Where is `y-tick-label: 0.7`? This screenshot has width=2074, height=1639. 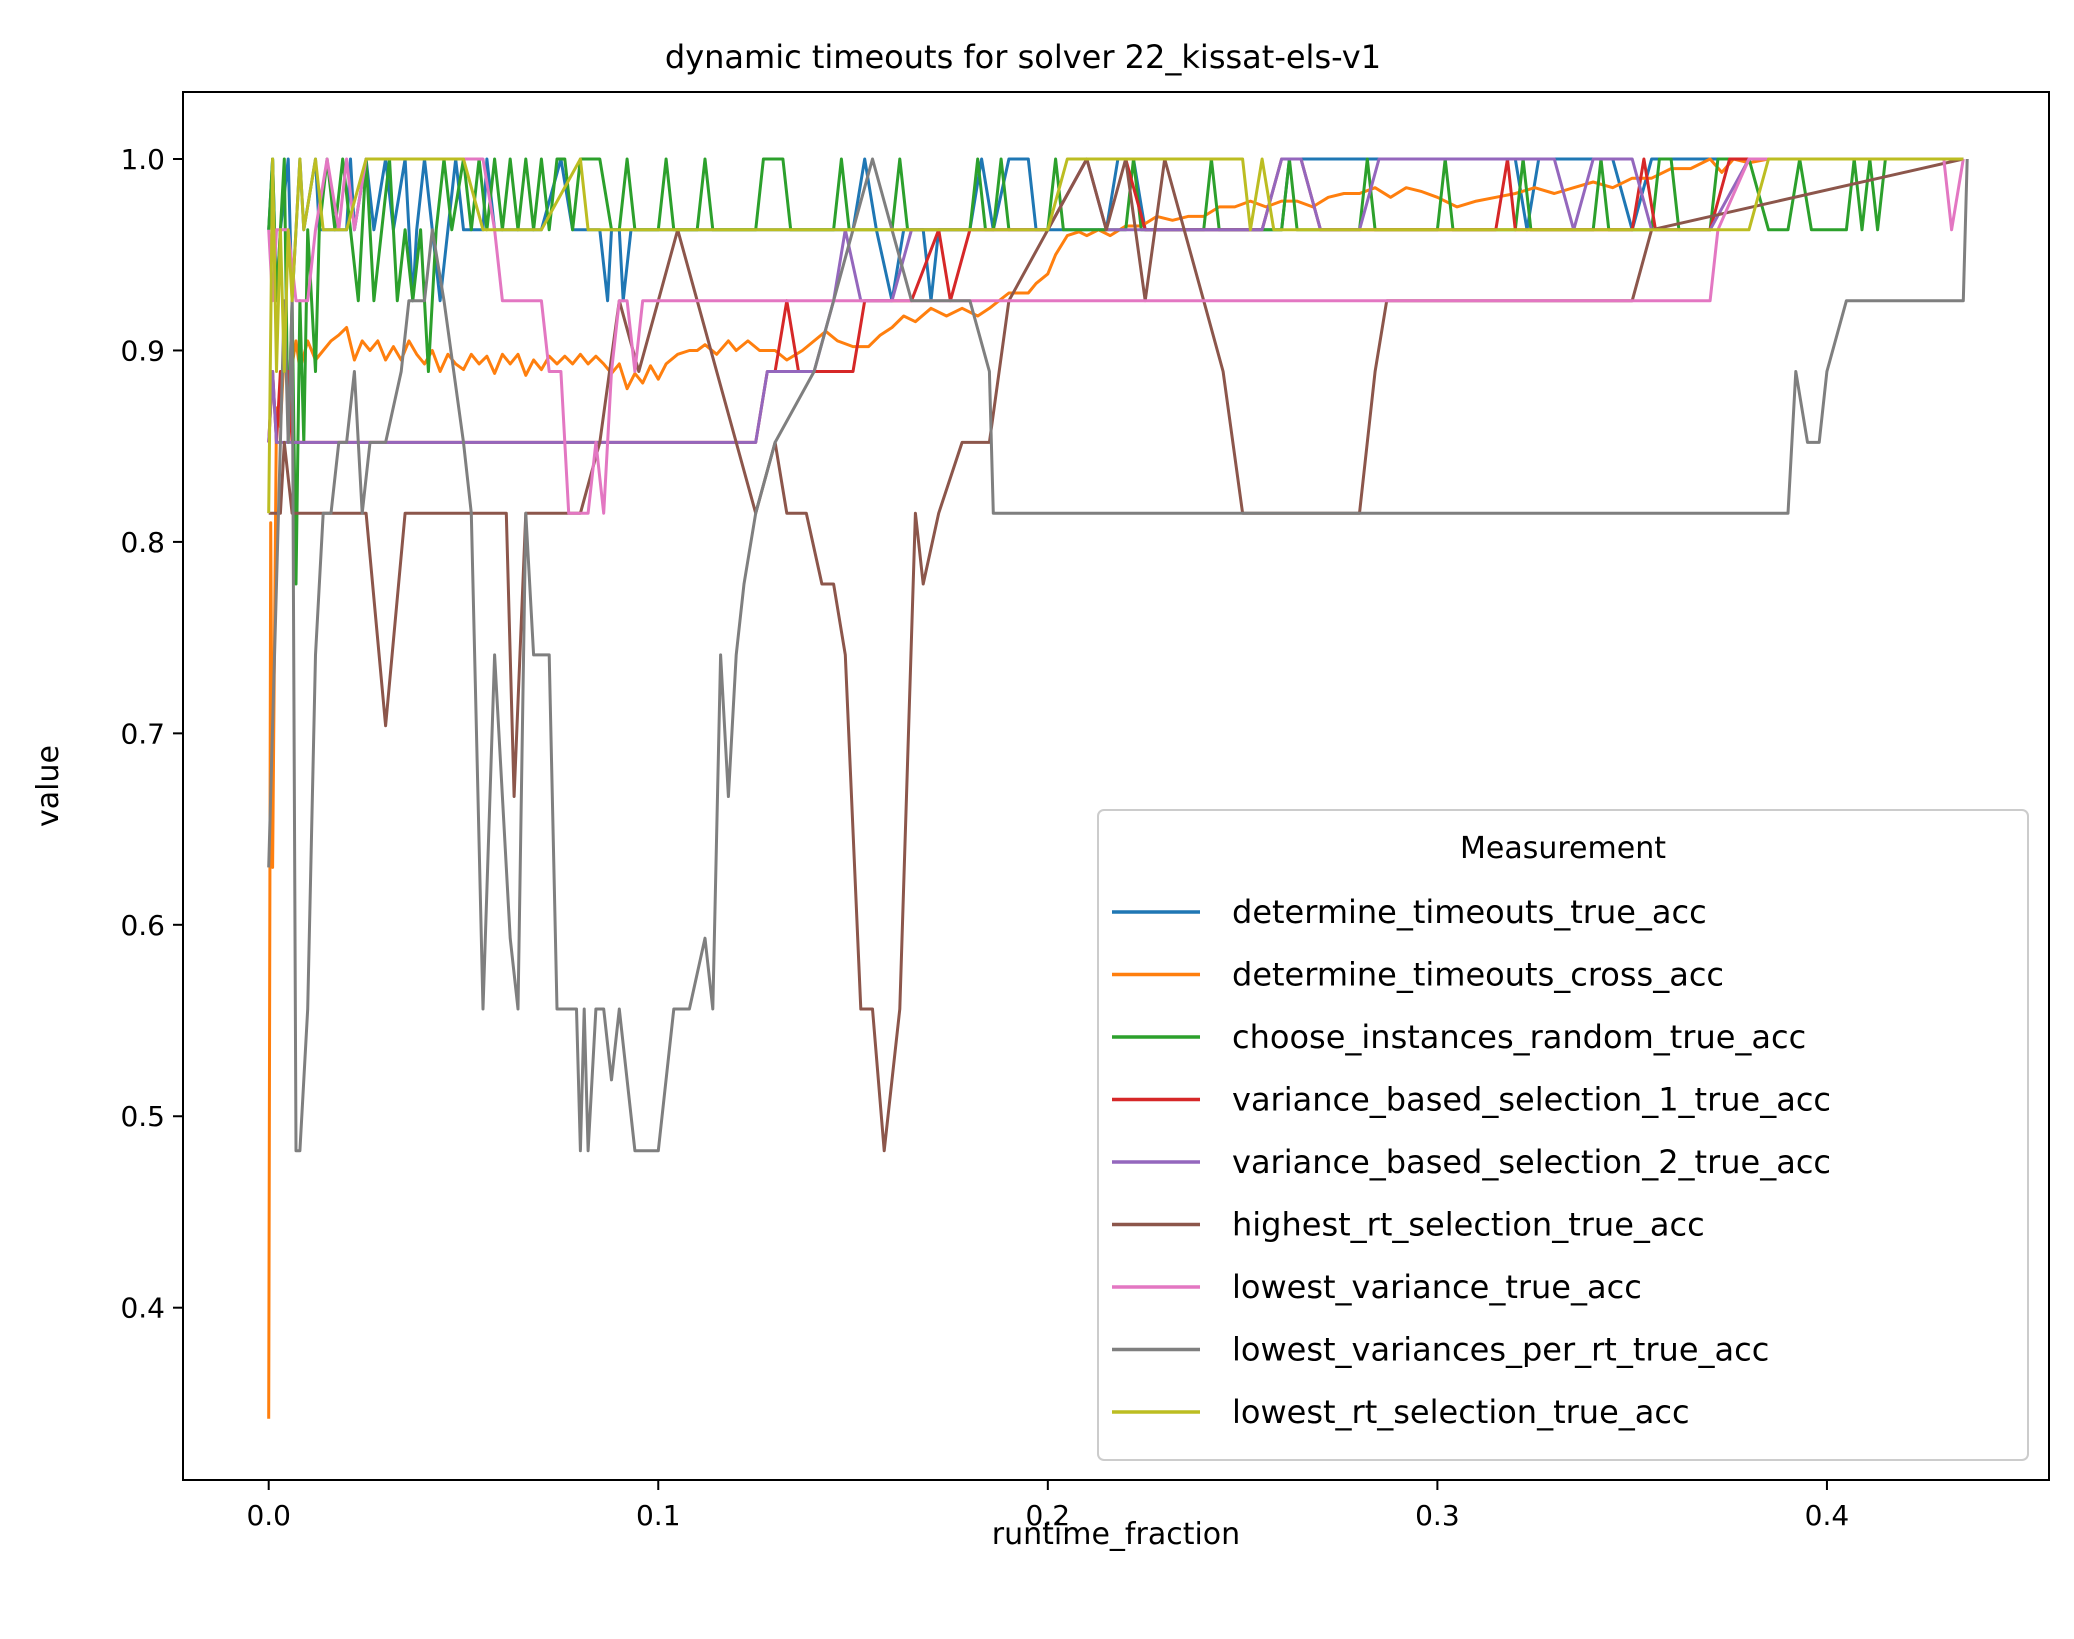 y-tick-label: 0.7 is located at coordinates (142, 733).